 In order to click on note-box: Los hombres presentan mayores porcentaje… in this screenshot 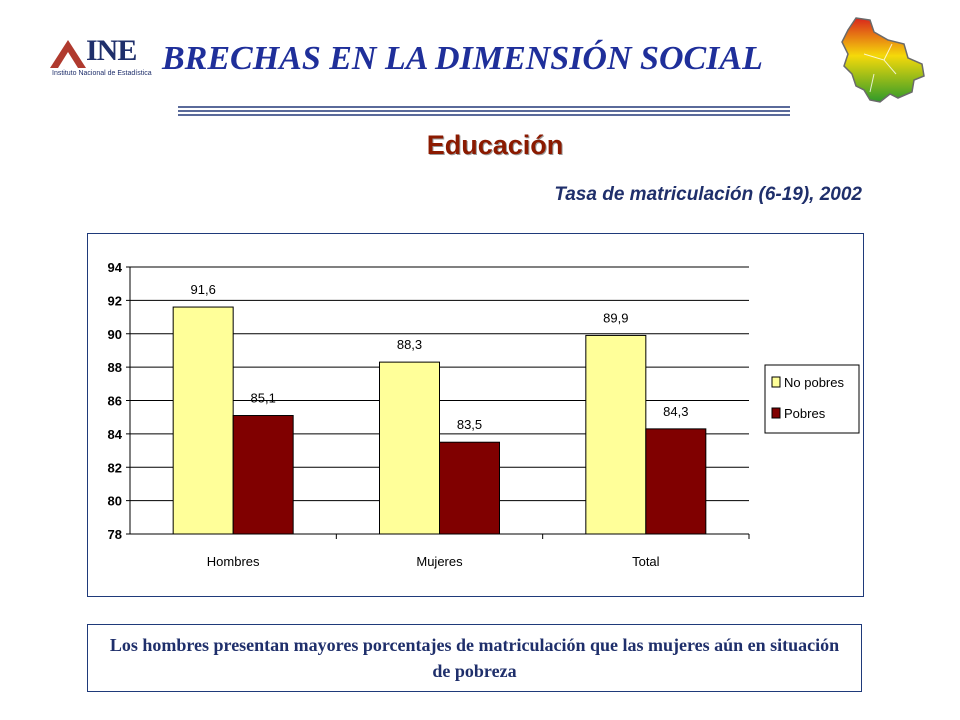, I will do `click(474, 658)`.